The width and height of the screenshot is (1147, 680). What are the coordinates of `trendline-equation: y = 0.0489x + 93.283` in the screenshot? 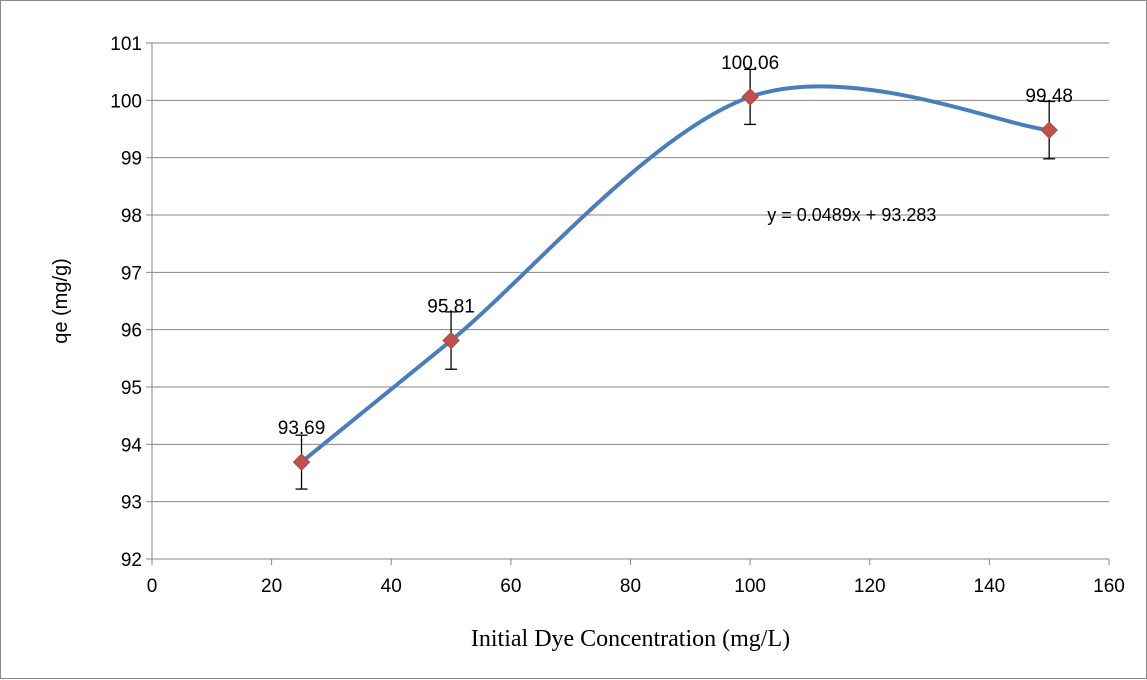 It's located at (851, 215).